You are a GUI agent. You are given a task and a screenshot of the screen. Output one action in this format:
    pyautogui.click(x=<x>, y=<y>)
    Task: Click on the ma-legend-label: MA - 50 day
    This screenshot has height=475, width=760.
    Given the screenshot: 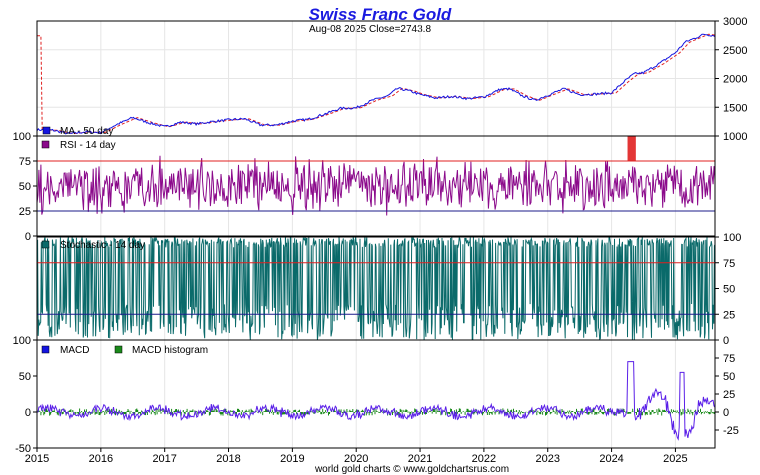 What is the action you would take?
    pyautogui.click(x=86, y=131)
    